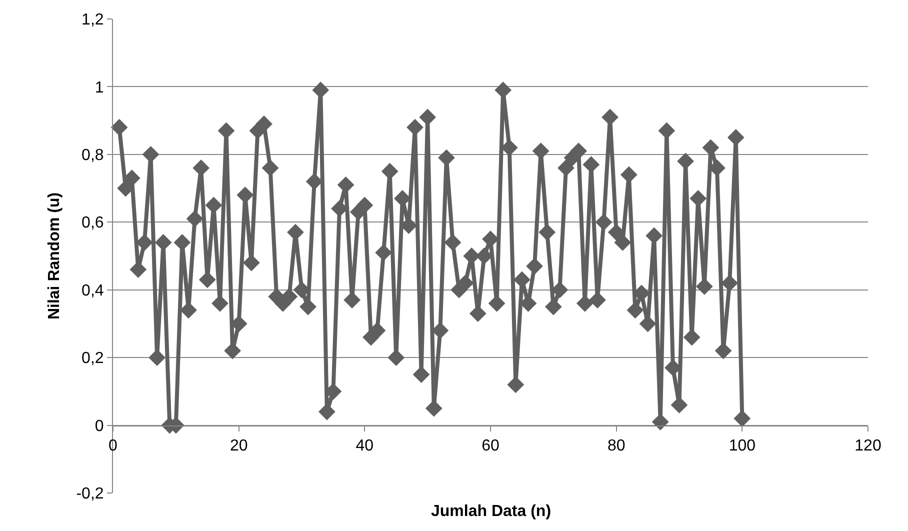 This screenshot has height=531, width=908. Describe the element at coordinates (365, 445) in the screenshot. I see `x-tick-label: 40` at that location.